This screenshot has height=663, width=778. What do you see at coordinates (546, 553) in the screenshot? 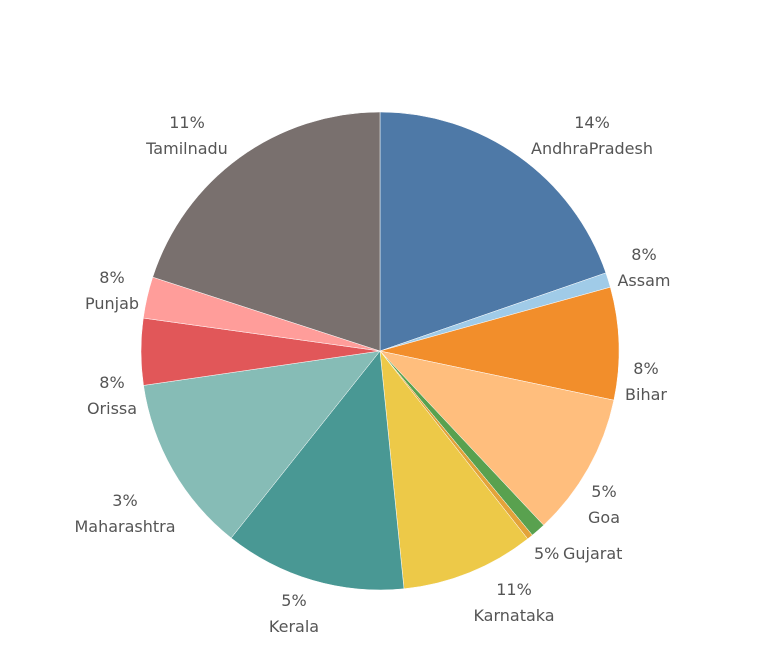
I see `label-gujarat-percent: 5%` at bounding box center [546, 553].